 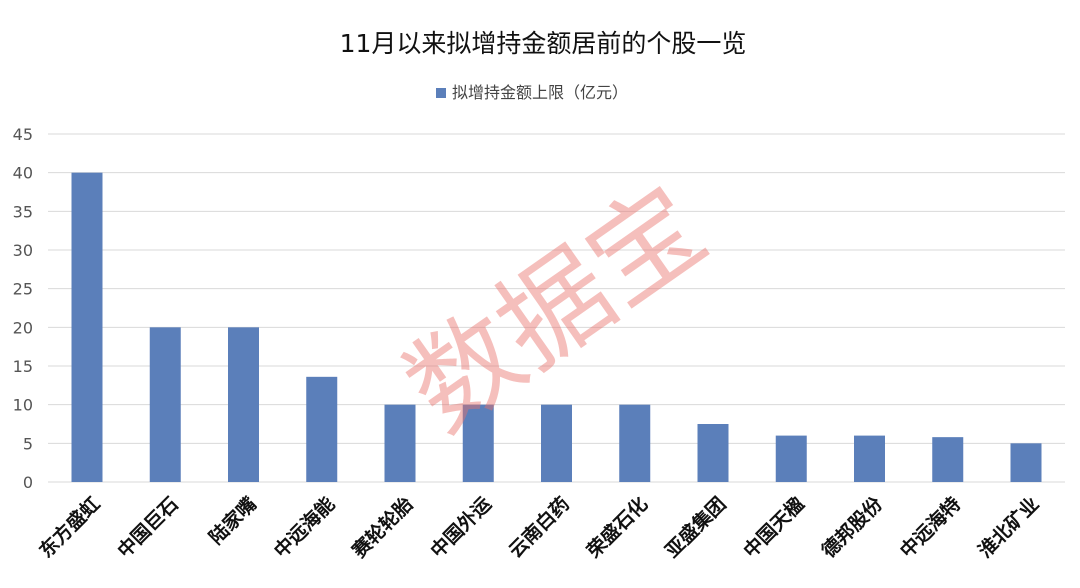 What do you see at coordinates (304, 527) in the screenshot?
I see `x-tick-label: 中远海能` at bounding box center [304, 527].